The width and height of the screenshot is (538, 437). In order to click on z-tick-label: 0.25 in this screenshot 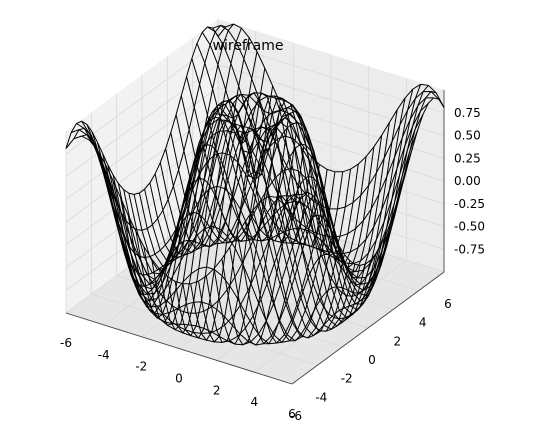, I will do `click(467, 158)`.